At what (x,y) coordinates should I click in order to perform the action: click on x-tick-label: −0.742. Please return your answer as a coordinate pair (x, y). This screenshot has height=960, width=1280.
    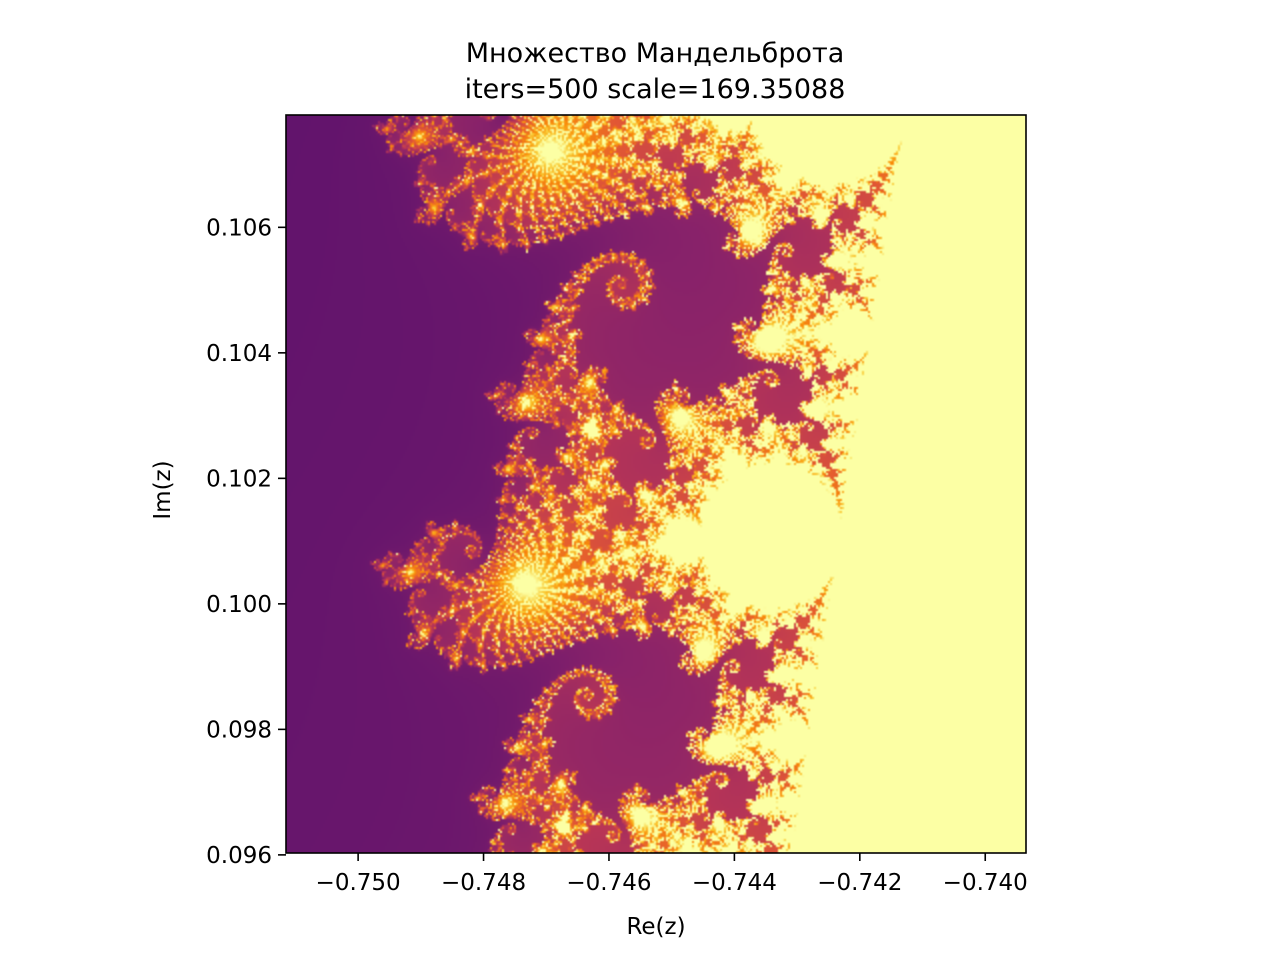
    Looking at the image, I should click on (859, 883).